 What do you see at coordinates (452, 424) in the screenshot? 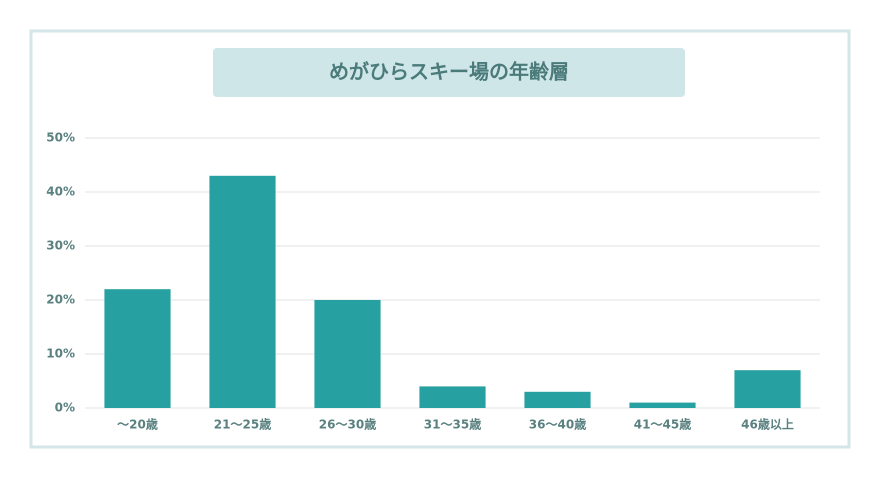
I see `x-tick-label: 31〜35歳` at bounding box center [452, 424].